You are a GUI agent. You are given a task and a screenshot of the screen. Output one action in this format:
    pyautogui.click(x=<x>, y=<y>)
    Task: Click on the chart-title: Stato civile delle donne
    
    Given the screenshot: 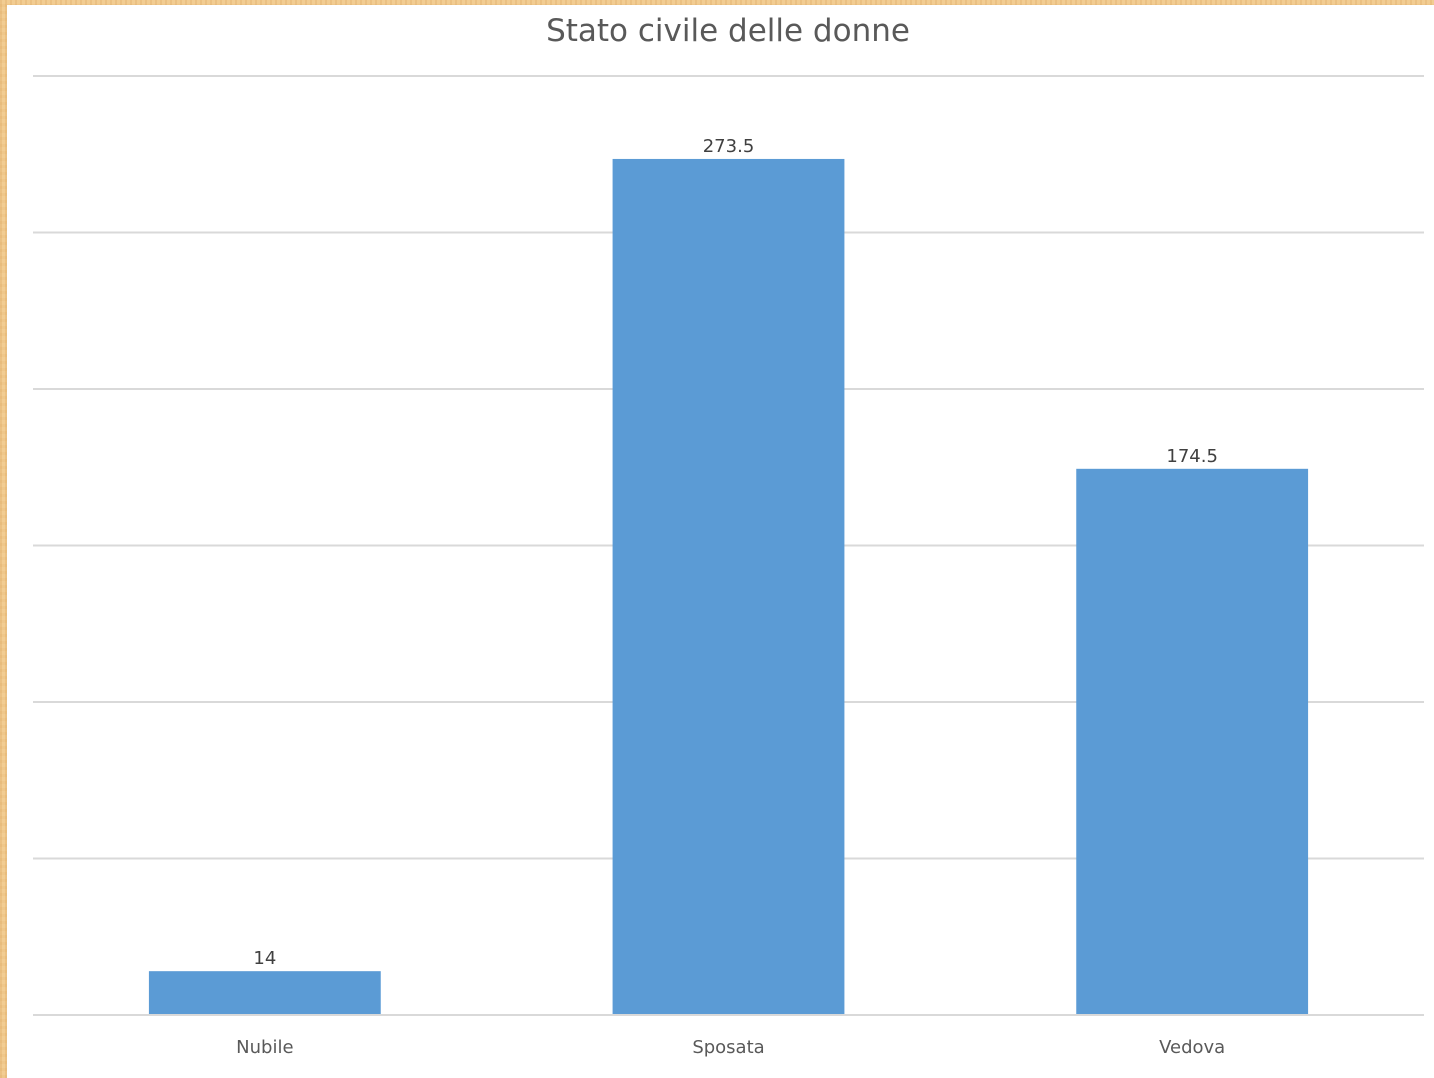 What is the action you would take?
    pyautogui.click(x=728, y=31)
    